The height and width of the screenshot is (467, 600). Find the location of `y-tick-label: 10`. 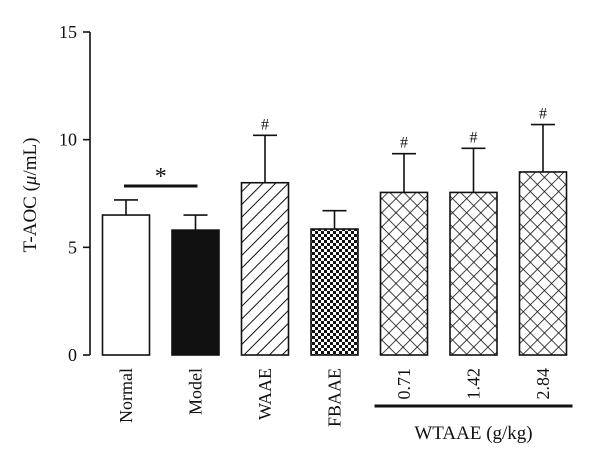

y-tick-label: 10 is located at coordinates (68, 140).